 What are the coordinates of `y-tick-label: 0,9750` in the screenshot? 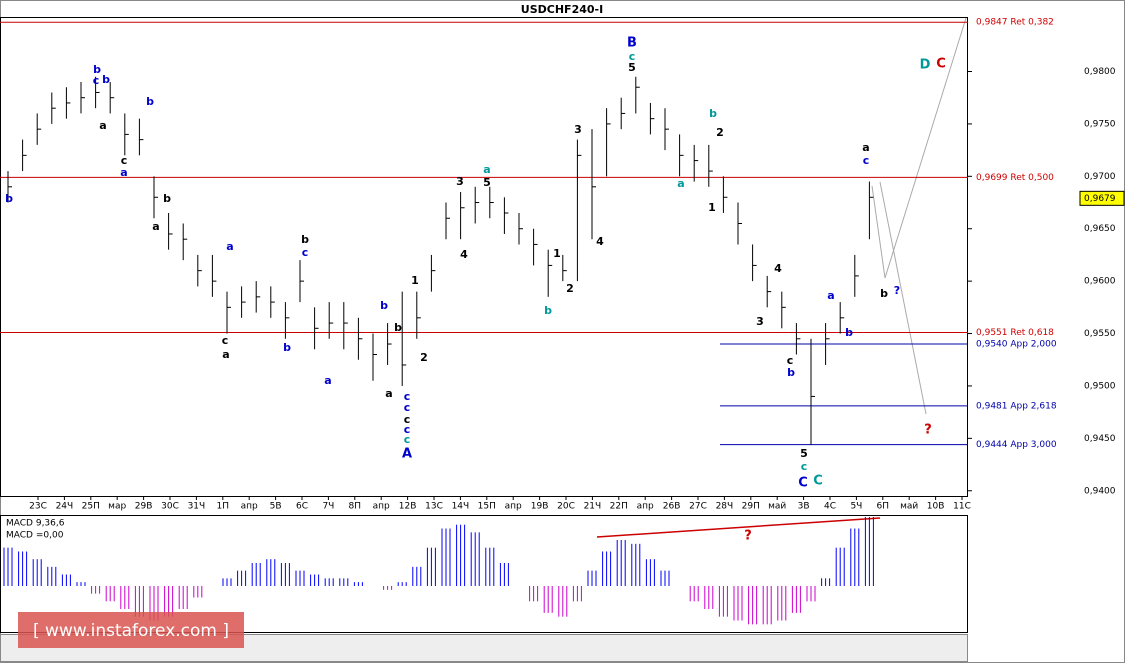 It's located at (1100, 124).